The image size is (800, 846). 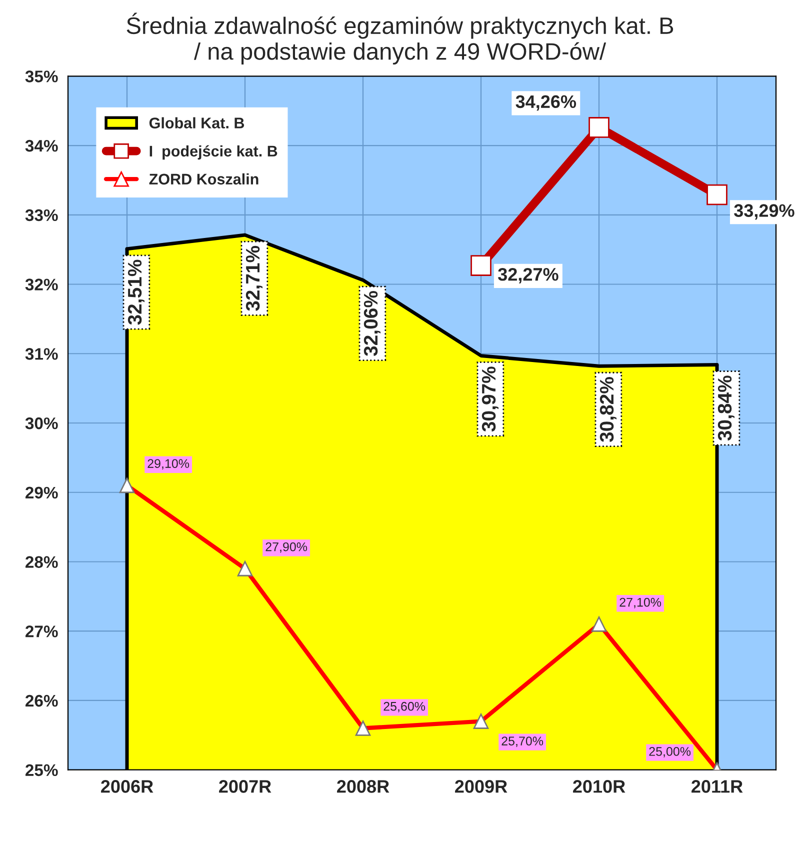 I want to click on data-label: 25,00%, so click(x=670, y=752).